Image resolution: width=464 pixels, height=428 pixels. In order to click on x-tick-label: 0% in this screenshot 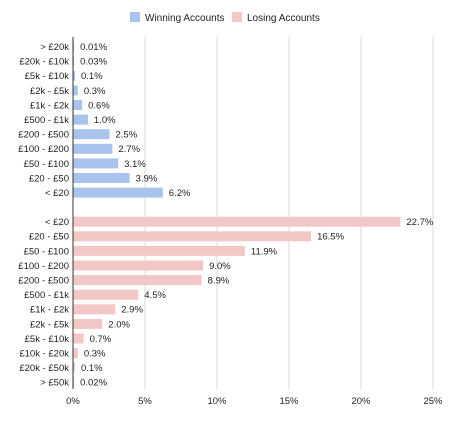, I will do `click(73, 401)`.